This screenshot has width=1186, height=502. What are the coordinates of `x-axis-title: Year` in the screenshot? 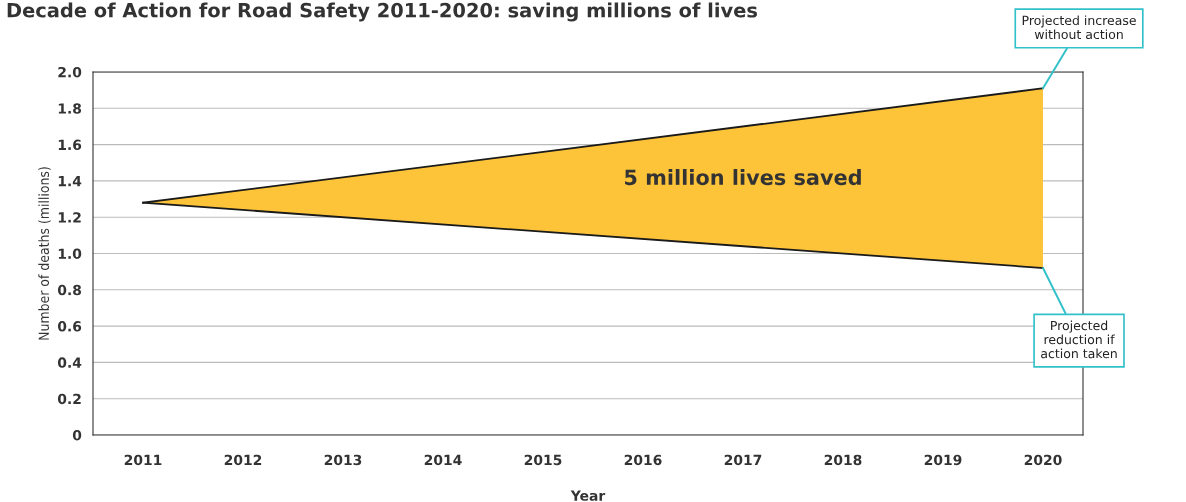 It's located at (588, 495).